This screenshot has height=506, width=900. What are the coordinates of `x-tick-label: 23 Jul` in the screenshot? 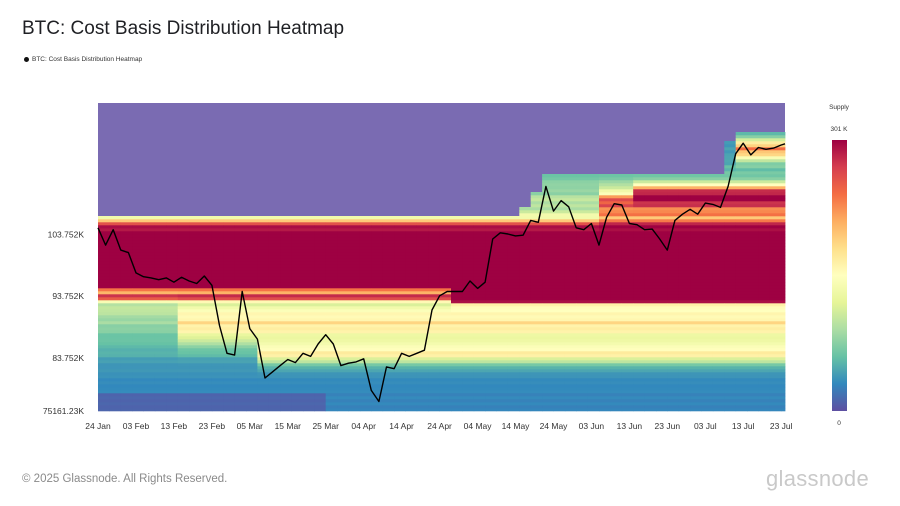 It's located at (781, 426).